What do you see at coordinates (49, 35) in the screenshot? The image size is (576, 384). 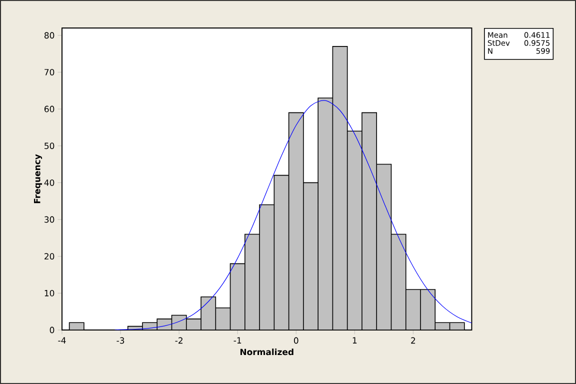 I see `y-tick-label: 80` at bounding box center [49, 35].